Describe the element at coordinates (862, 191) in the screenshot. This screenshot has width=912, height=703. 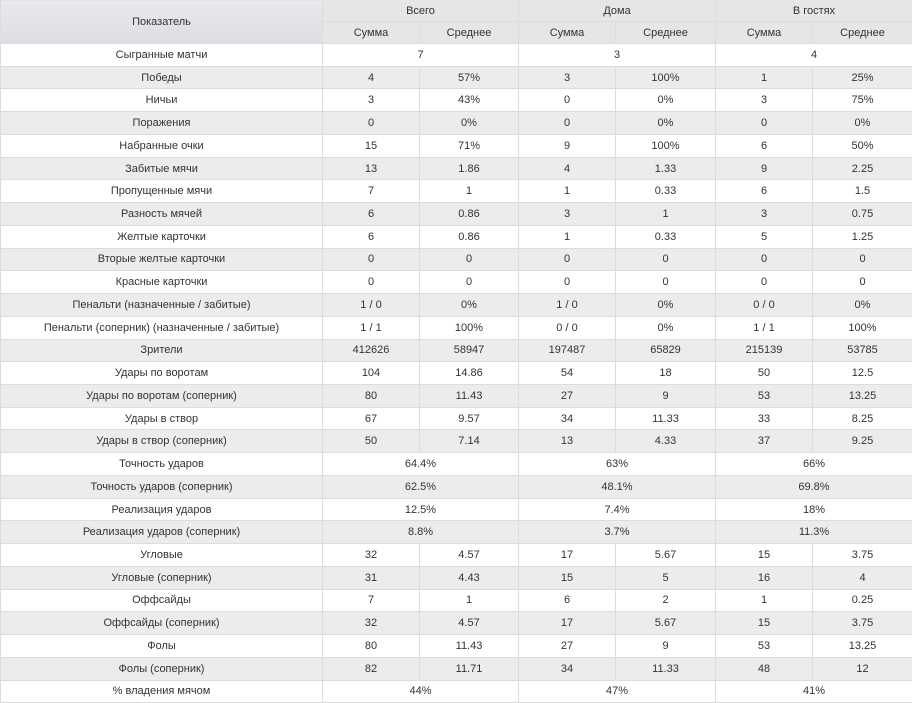
I see `avg-cell: 1.5` at that location.